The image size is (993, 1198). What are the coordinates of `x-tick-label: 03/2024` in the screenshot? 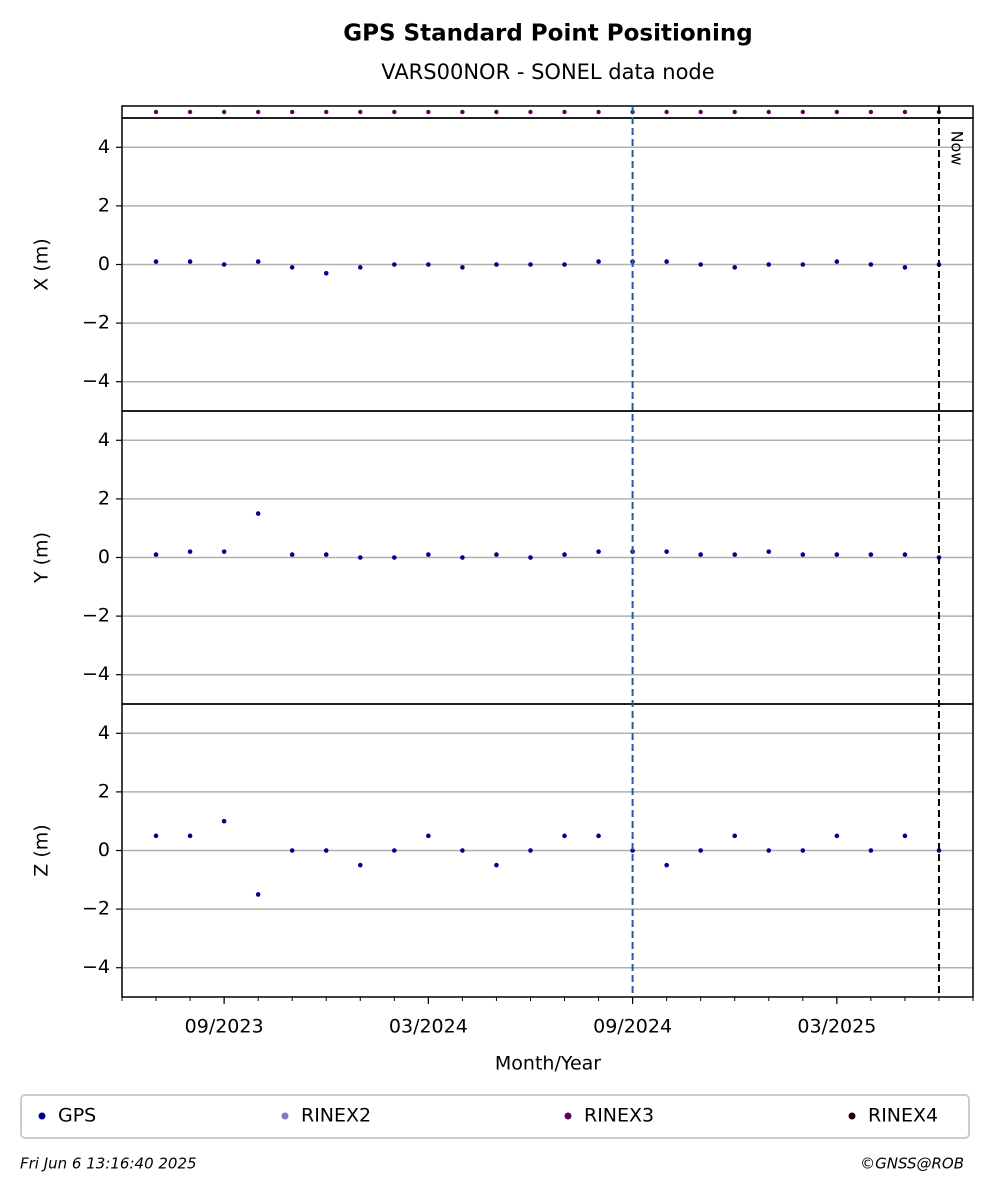 It's located at (428, 1027).